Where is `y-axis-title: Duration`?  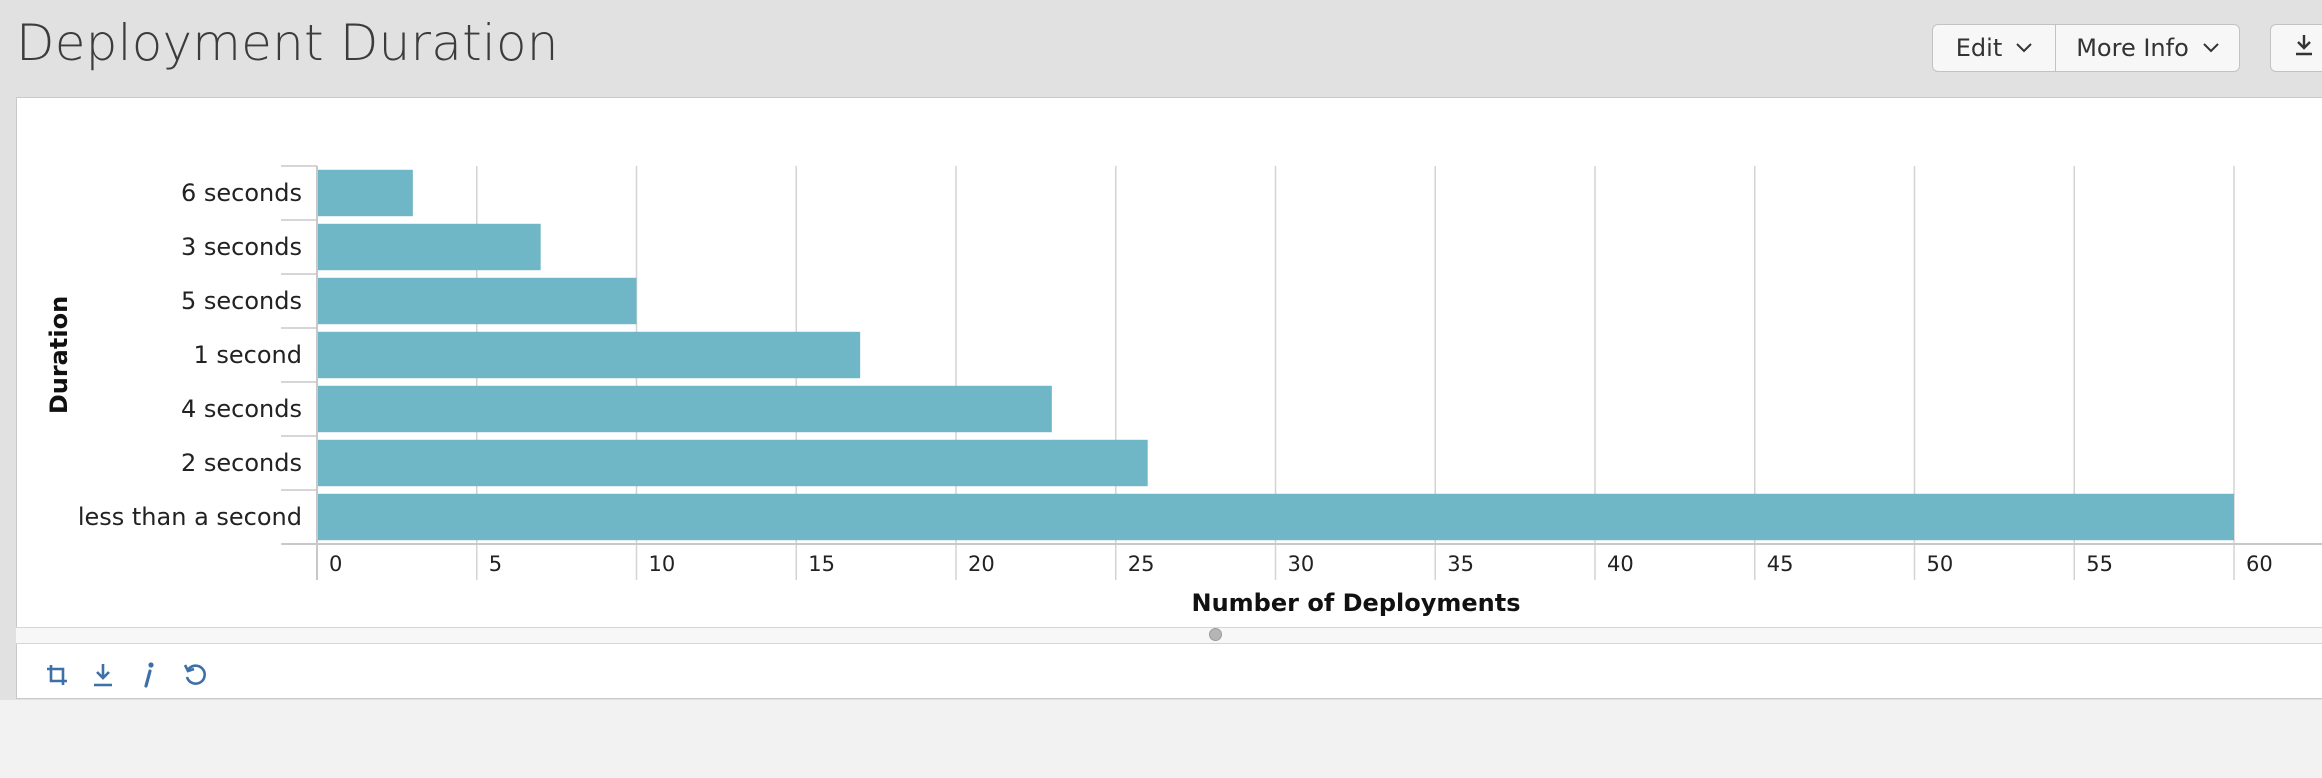 y-axis-title: Duration is located at coordinates (59, 355).